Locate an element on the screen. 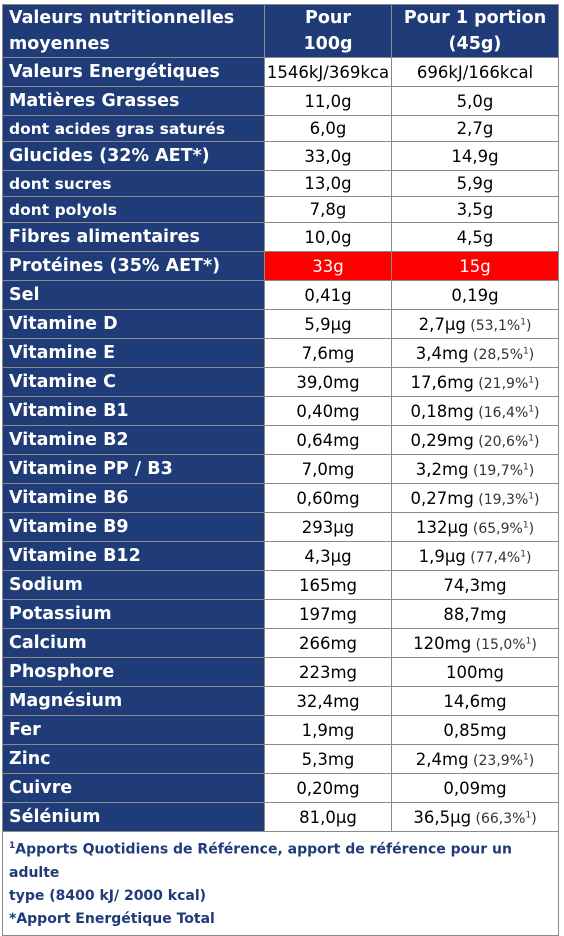  reference-intake-percent: (66,3%1) is located at coordinates (504, 818).